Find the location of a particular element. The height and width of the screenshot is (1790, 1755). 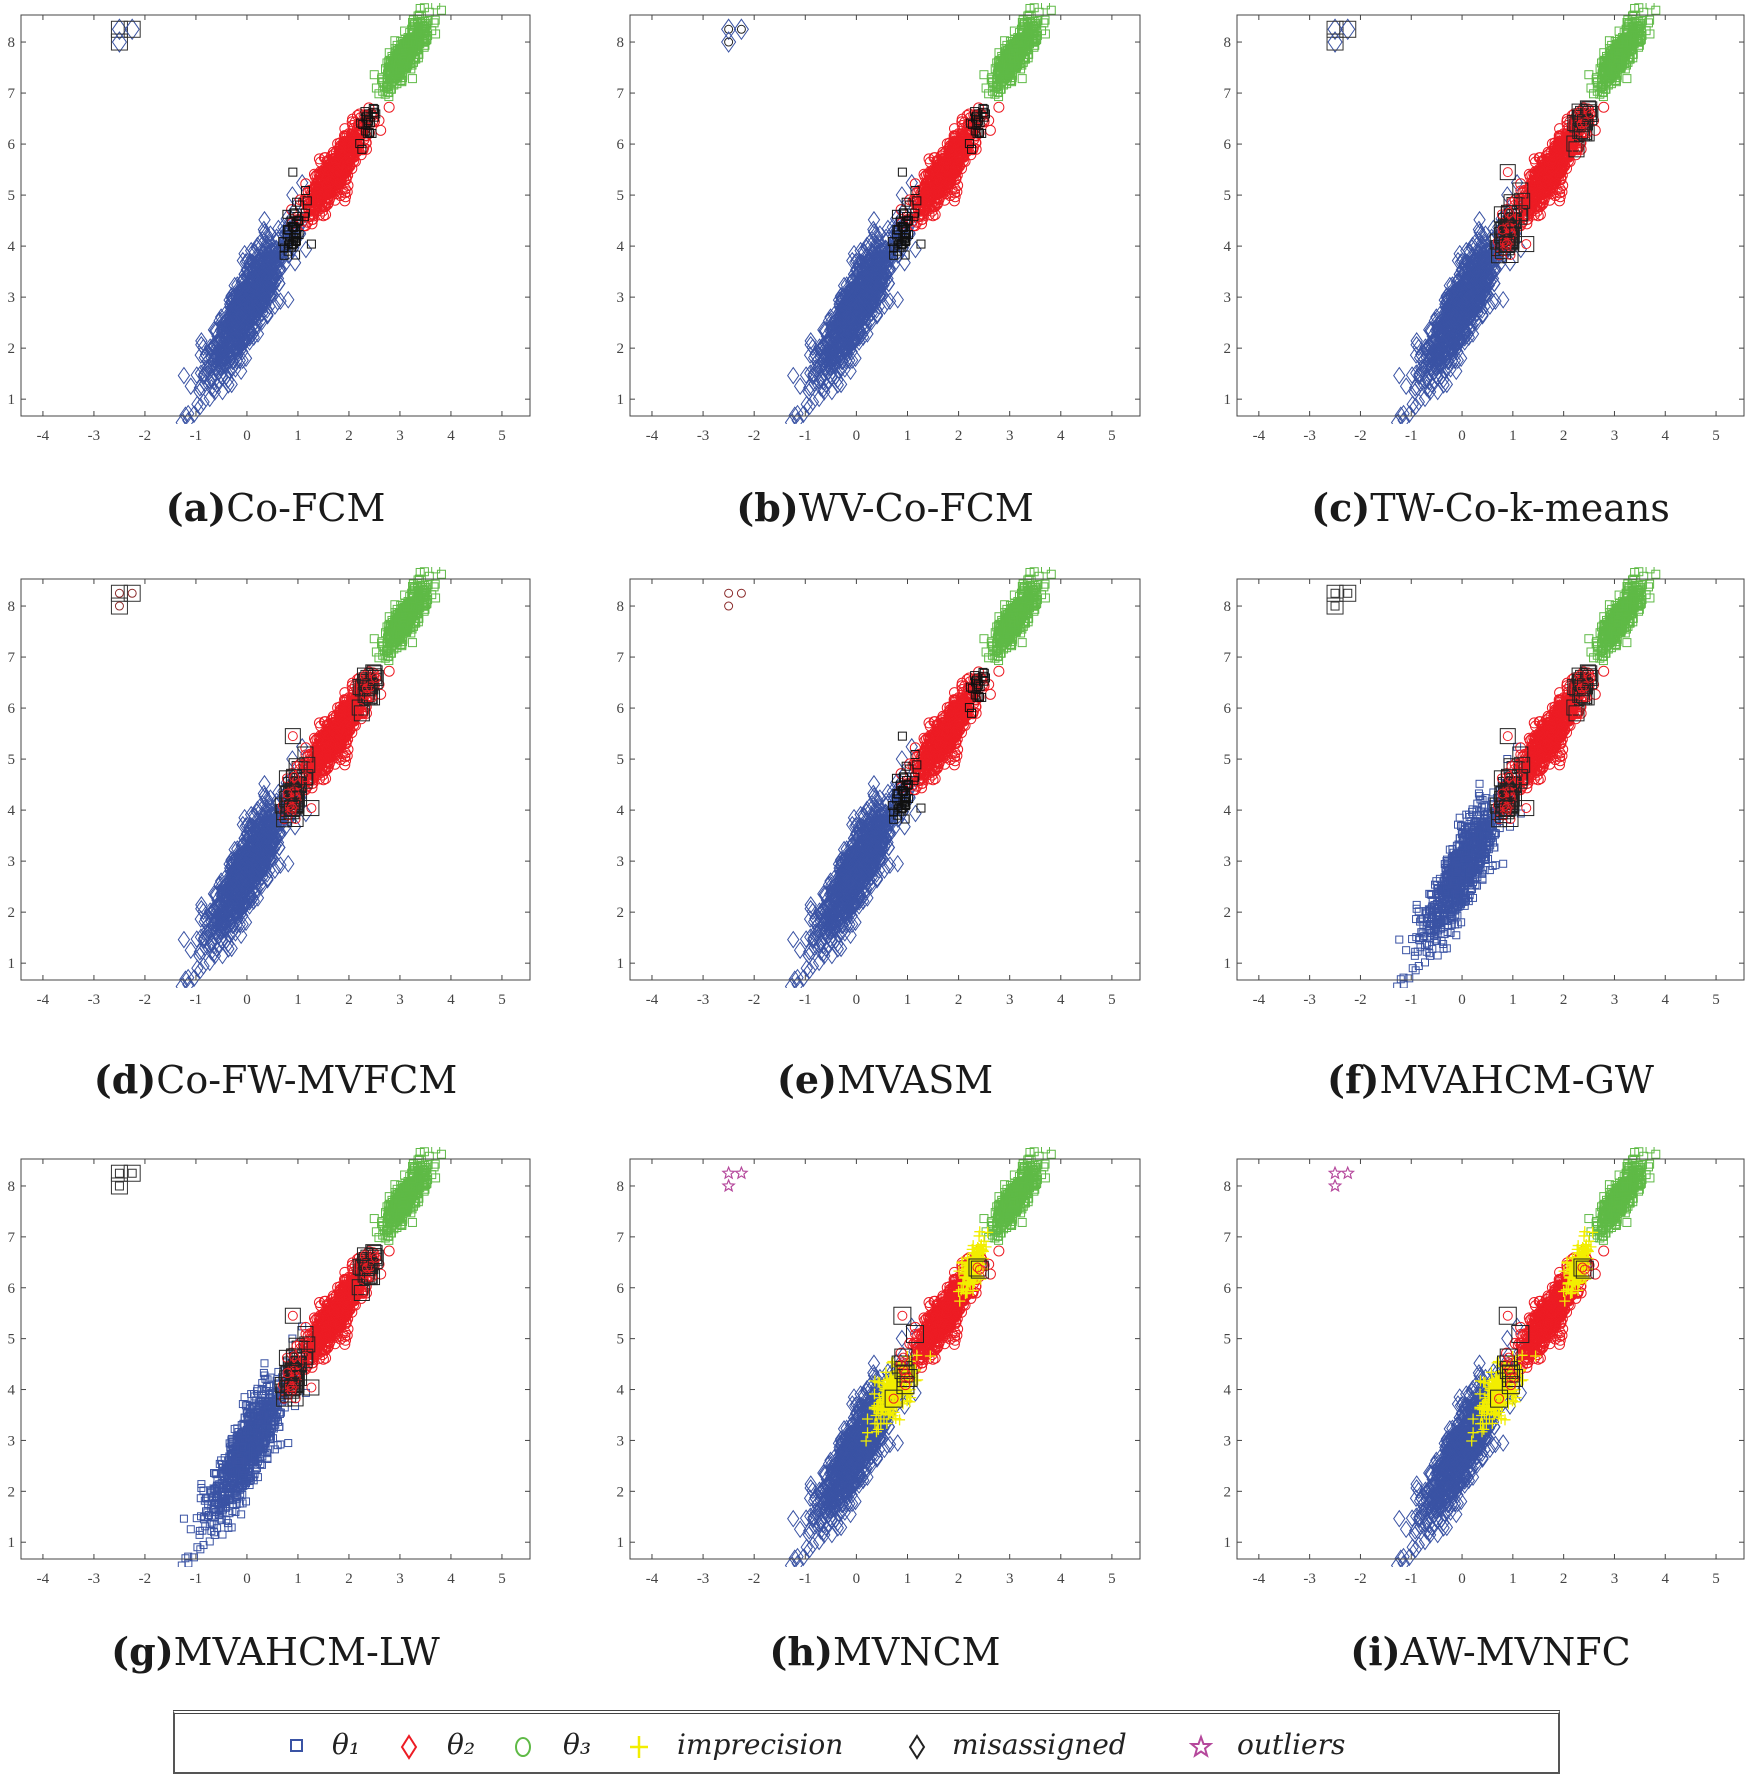

y-tick-label: 2 is located at coordinates (621, 349).